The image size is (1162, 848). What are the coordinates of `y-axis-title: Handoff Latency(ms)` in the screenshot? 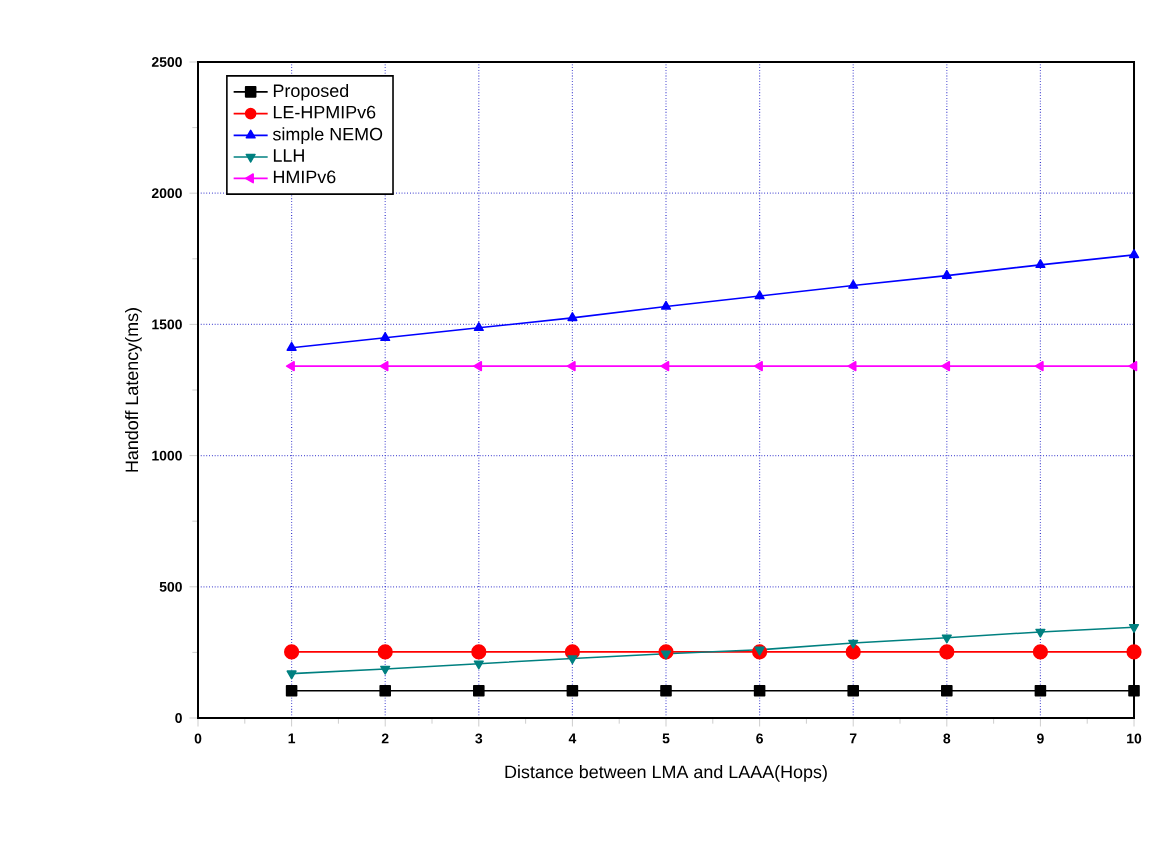 It's located at (133, 390).